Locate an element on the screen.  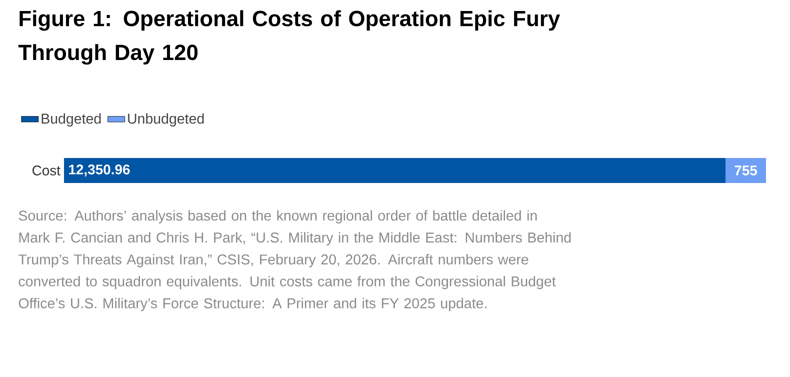
data-label: 12,350.96 is located at coordinates (99, 170).